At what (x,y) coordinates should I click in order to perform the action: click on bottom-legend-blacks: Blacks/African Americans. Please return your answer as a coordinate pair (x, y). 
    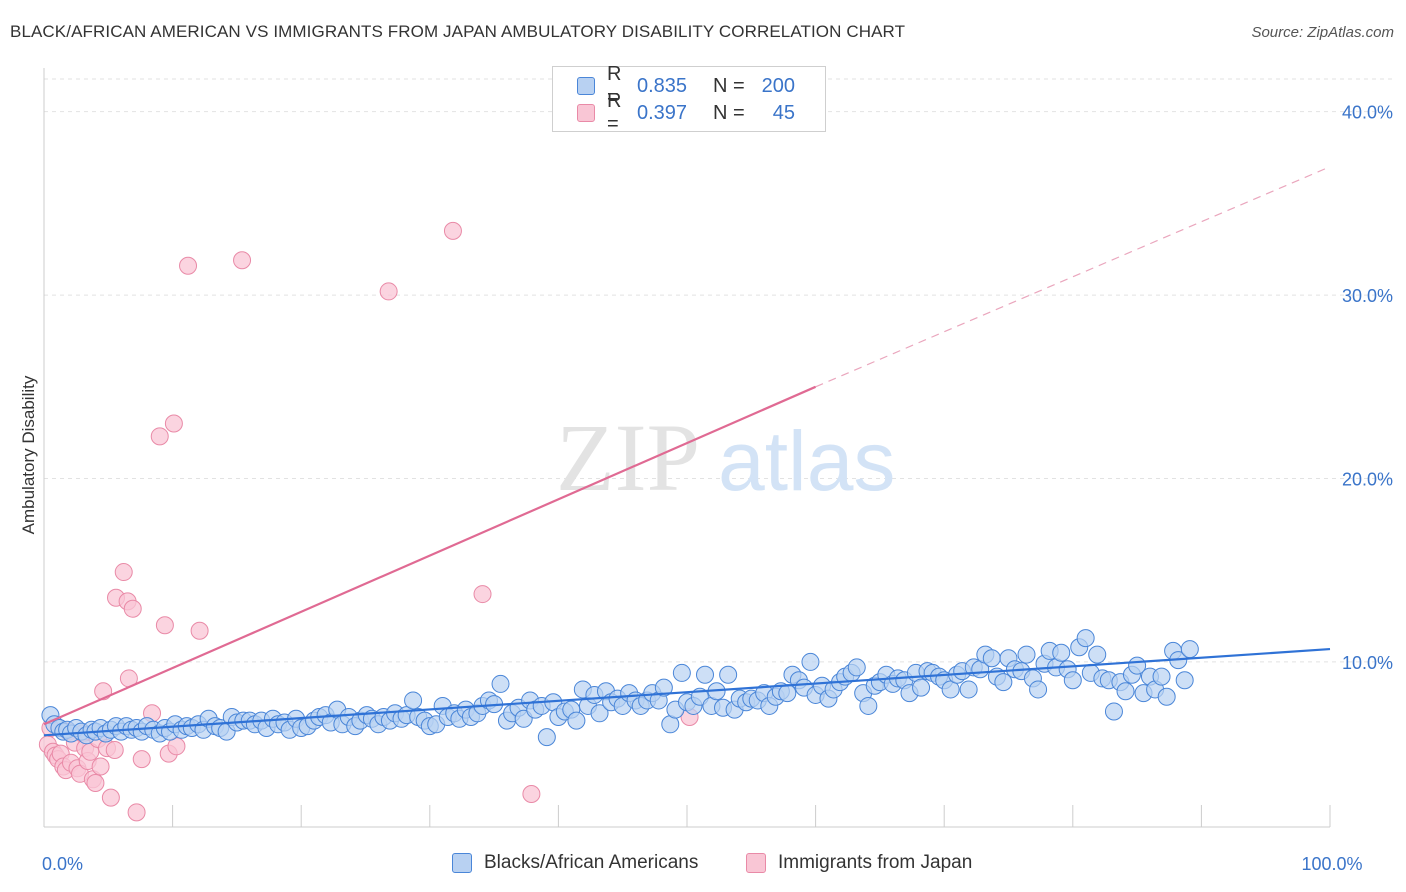
    Looking at the image, I should click on (575, 863).